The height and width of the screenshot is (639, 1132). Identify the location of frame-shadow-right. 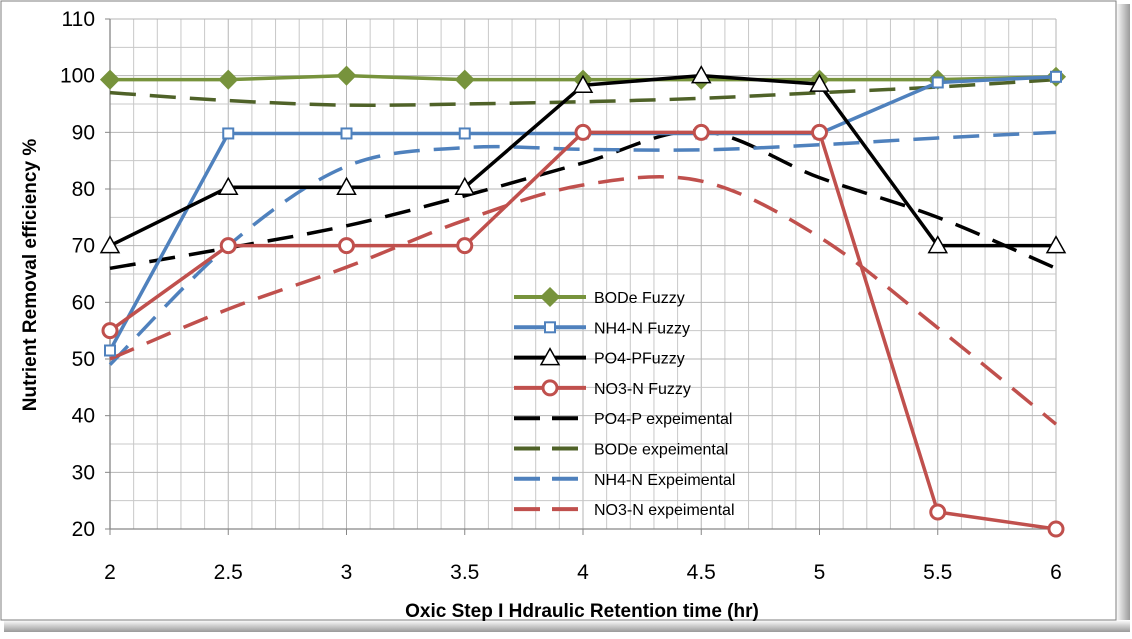
(1123, 318).